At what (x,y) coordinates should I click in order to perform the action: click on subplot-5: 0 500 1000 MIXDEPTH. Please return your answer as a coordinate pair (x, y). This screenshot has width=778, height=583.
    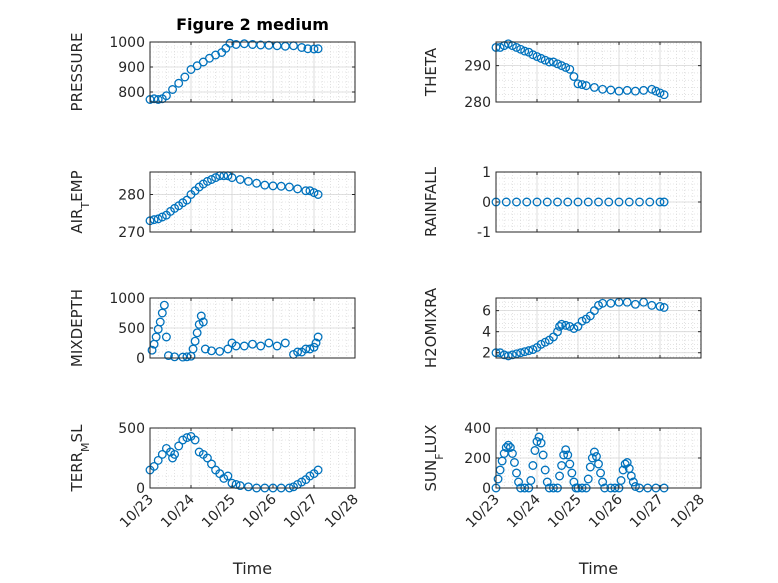
    Looking at the image, I should click on (212, 328).